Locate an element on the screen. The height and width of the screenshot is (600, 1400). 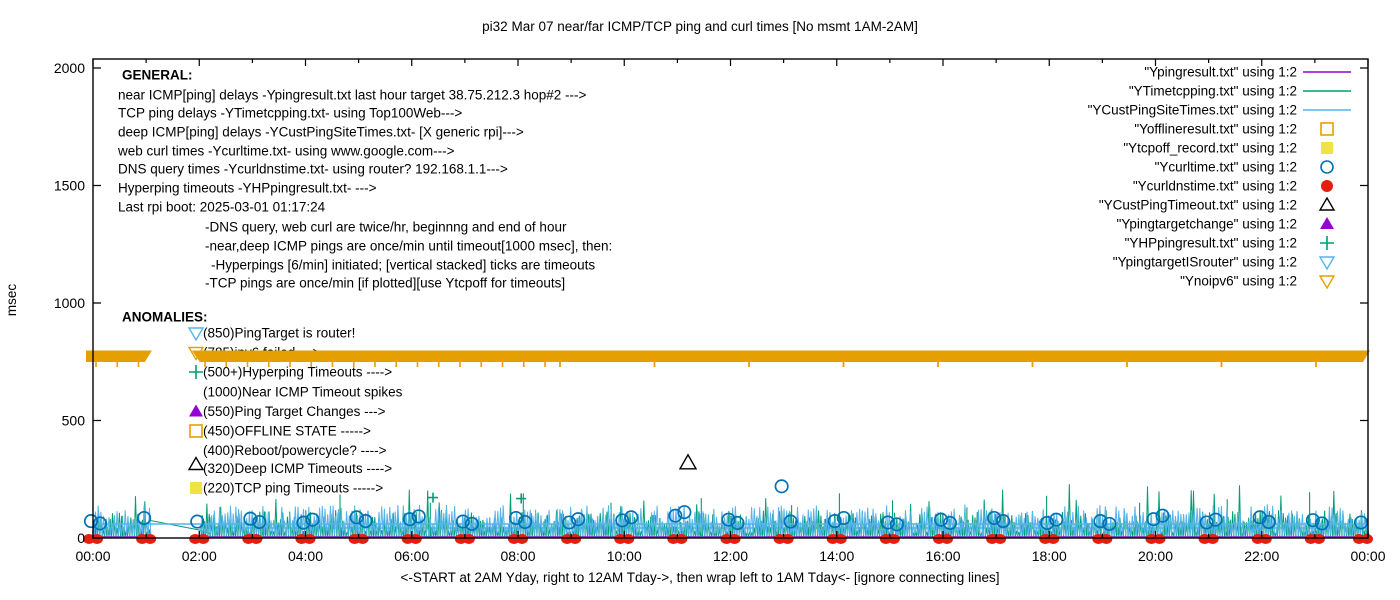
anomaly-line: (1000)Near ICMP Timeout spikes is located at coordinates (303, 392).